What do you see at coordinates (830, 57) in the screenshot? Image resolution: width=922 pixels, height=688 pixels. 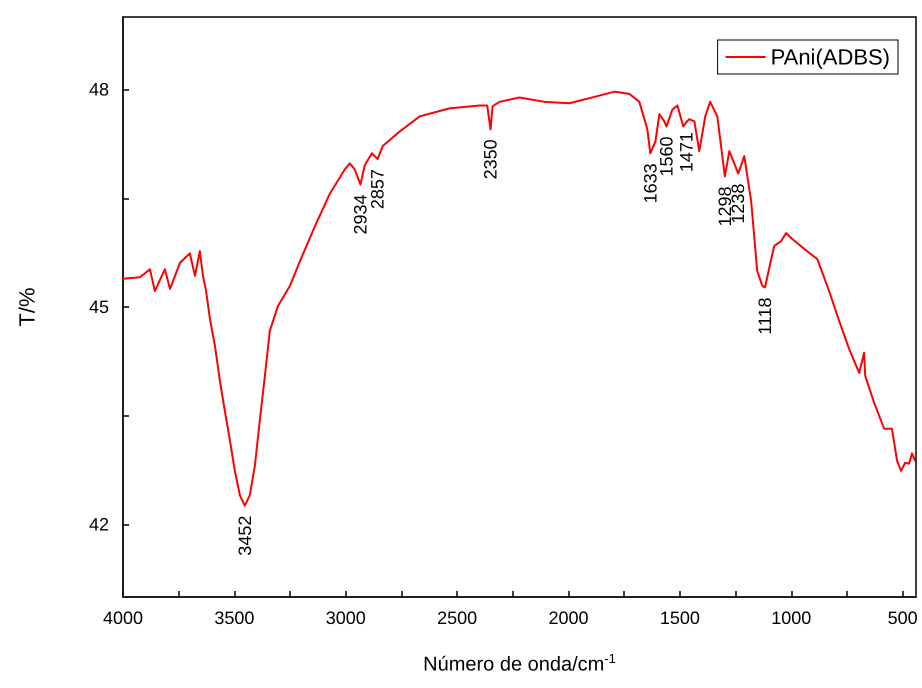 I see `legend-label: PAni(ADBS)` at bounding box center [830, 57].